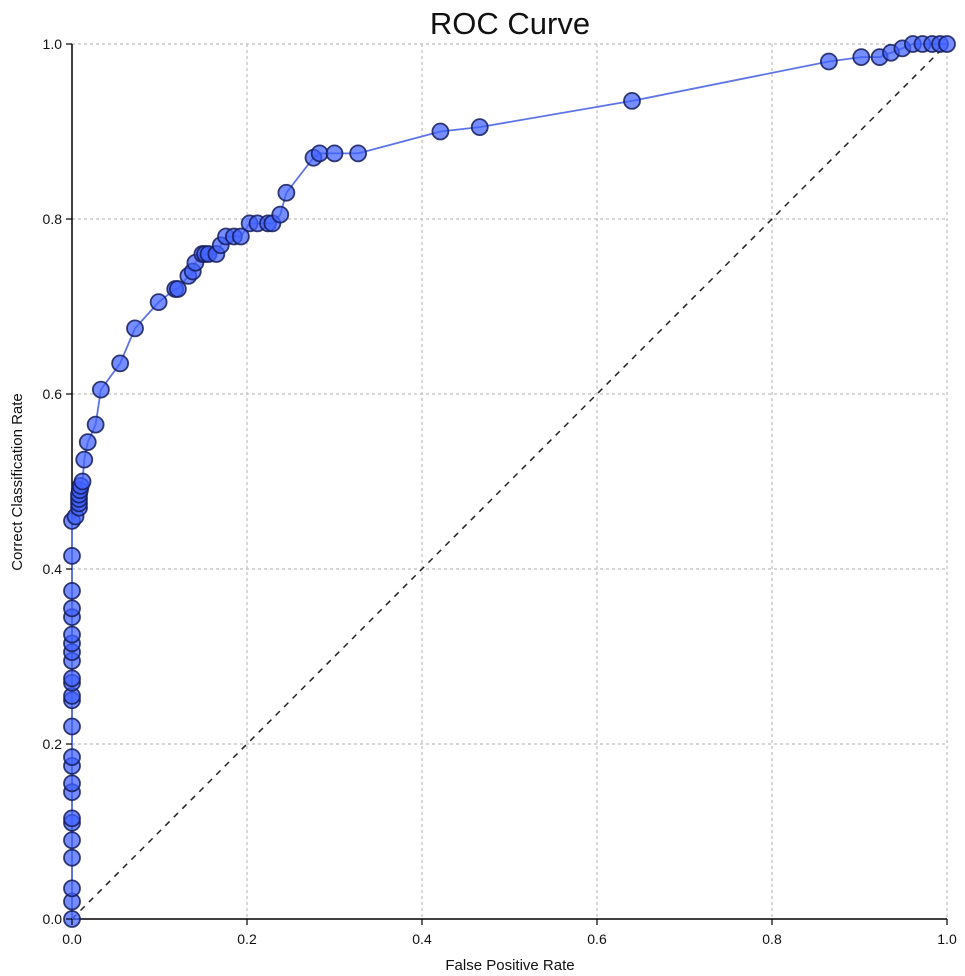  I want to click on y-tick-label: 0.2, so click(53, 744).